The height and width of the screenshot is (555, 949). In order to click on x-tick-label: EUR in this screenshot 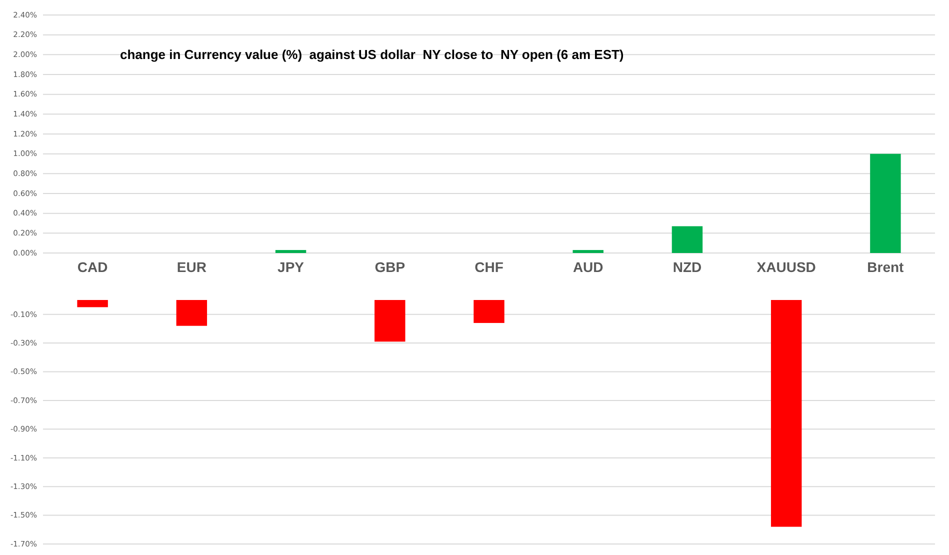, I will do `click(191, 266)`.